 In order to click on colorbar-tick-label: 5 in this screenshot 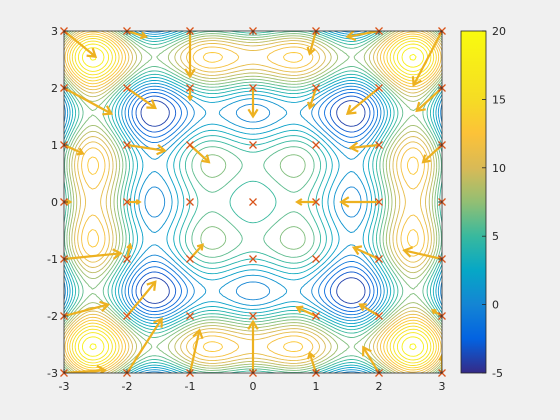, I will do `click(495, 236)`.